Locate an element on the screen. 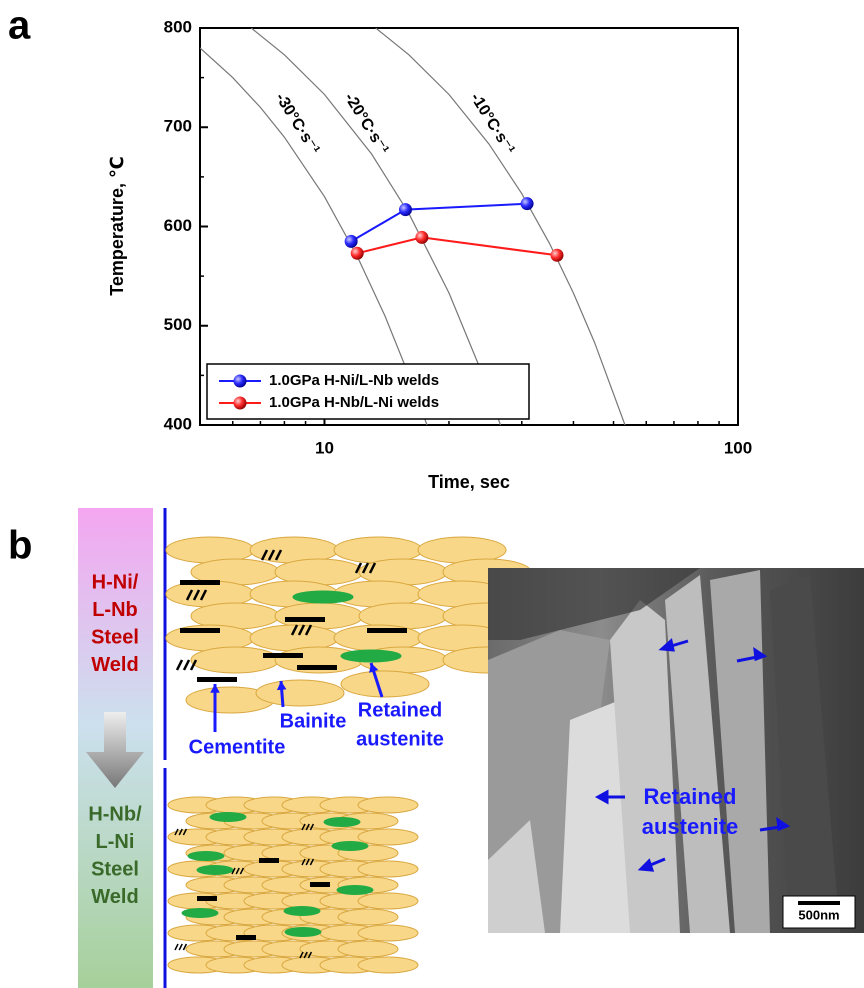  schematic-label: L-Ni is located at coordinates (115, 842).